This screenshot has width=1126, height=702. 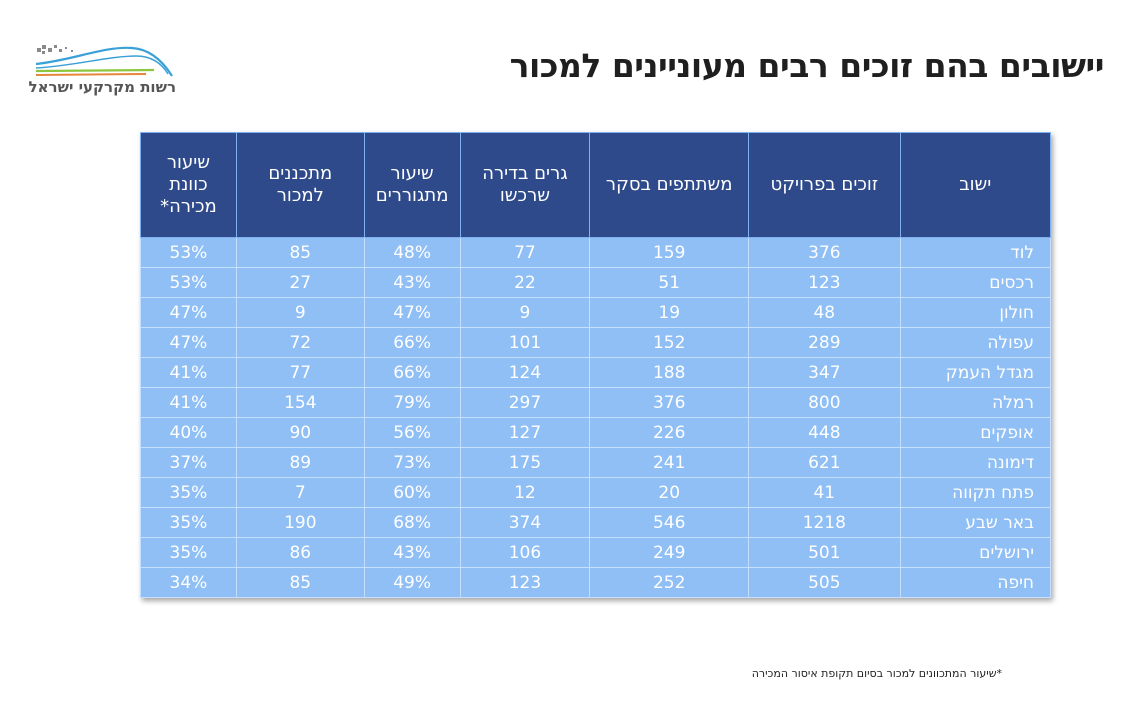 I want to click on cell-residence-rate: 48%, so click(x=412, y=252).